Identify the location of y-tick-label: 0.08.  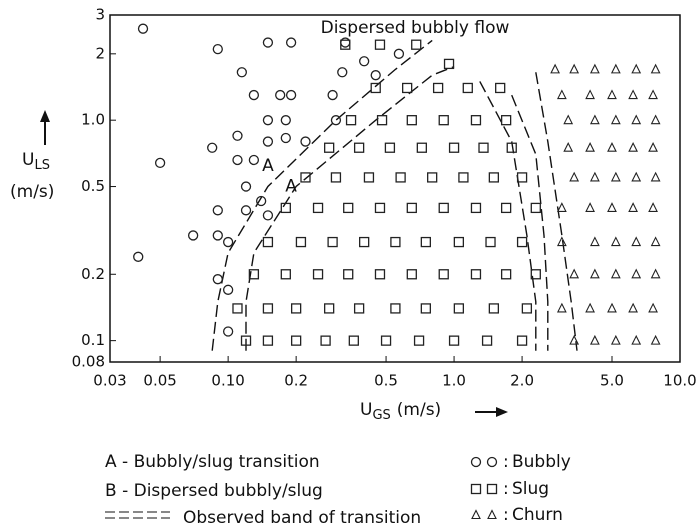
(88, 362).